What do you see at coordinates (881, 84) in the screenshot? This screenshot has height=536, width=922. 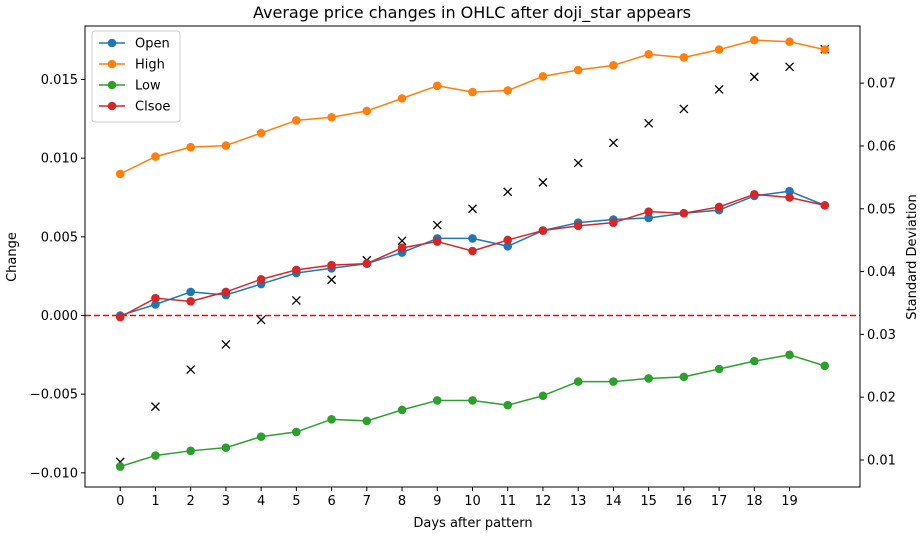 I see `y2-tick-label: 0.07` at bounding box center [881, 84].